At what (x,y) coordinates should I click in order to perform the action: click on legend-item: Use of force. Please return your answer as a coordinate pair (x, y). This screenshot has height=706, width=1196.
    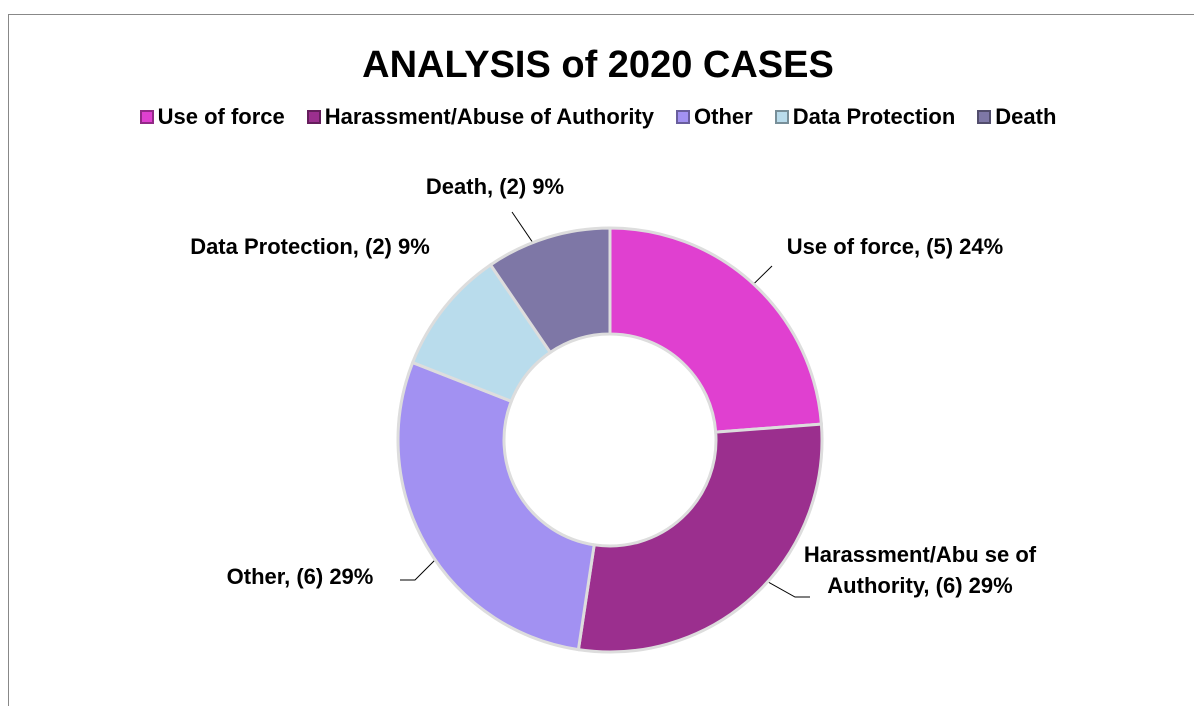
    Looking at the image, I should click on (212, 117).